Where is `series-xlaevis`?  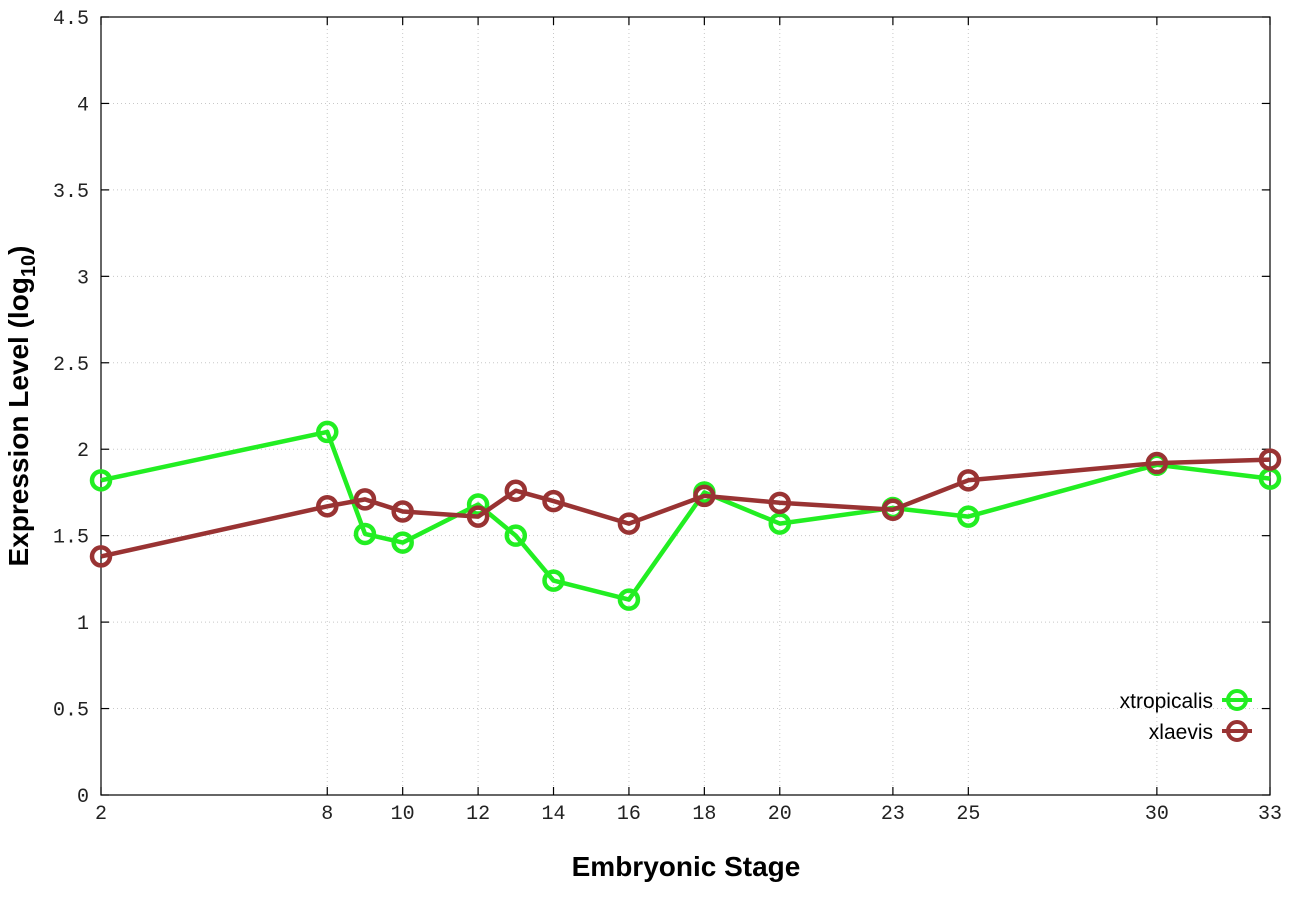 series-xlaevis is located at coordinates (685, 508).